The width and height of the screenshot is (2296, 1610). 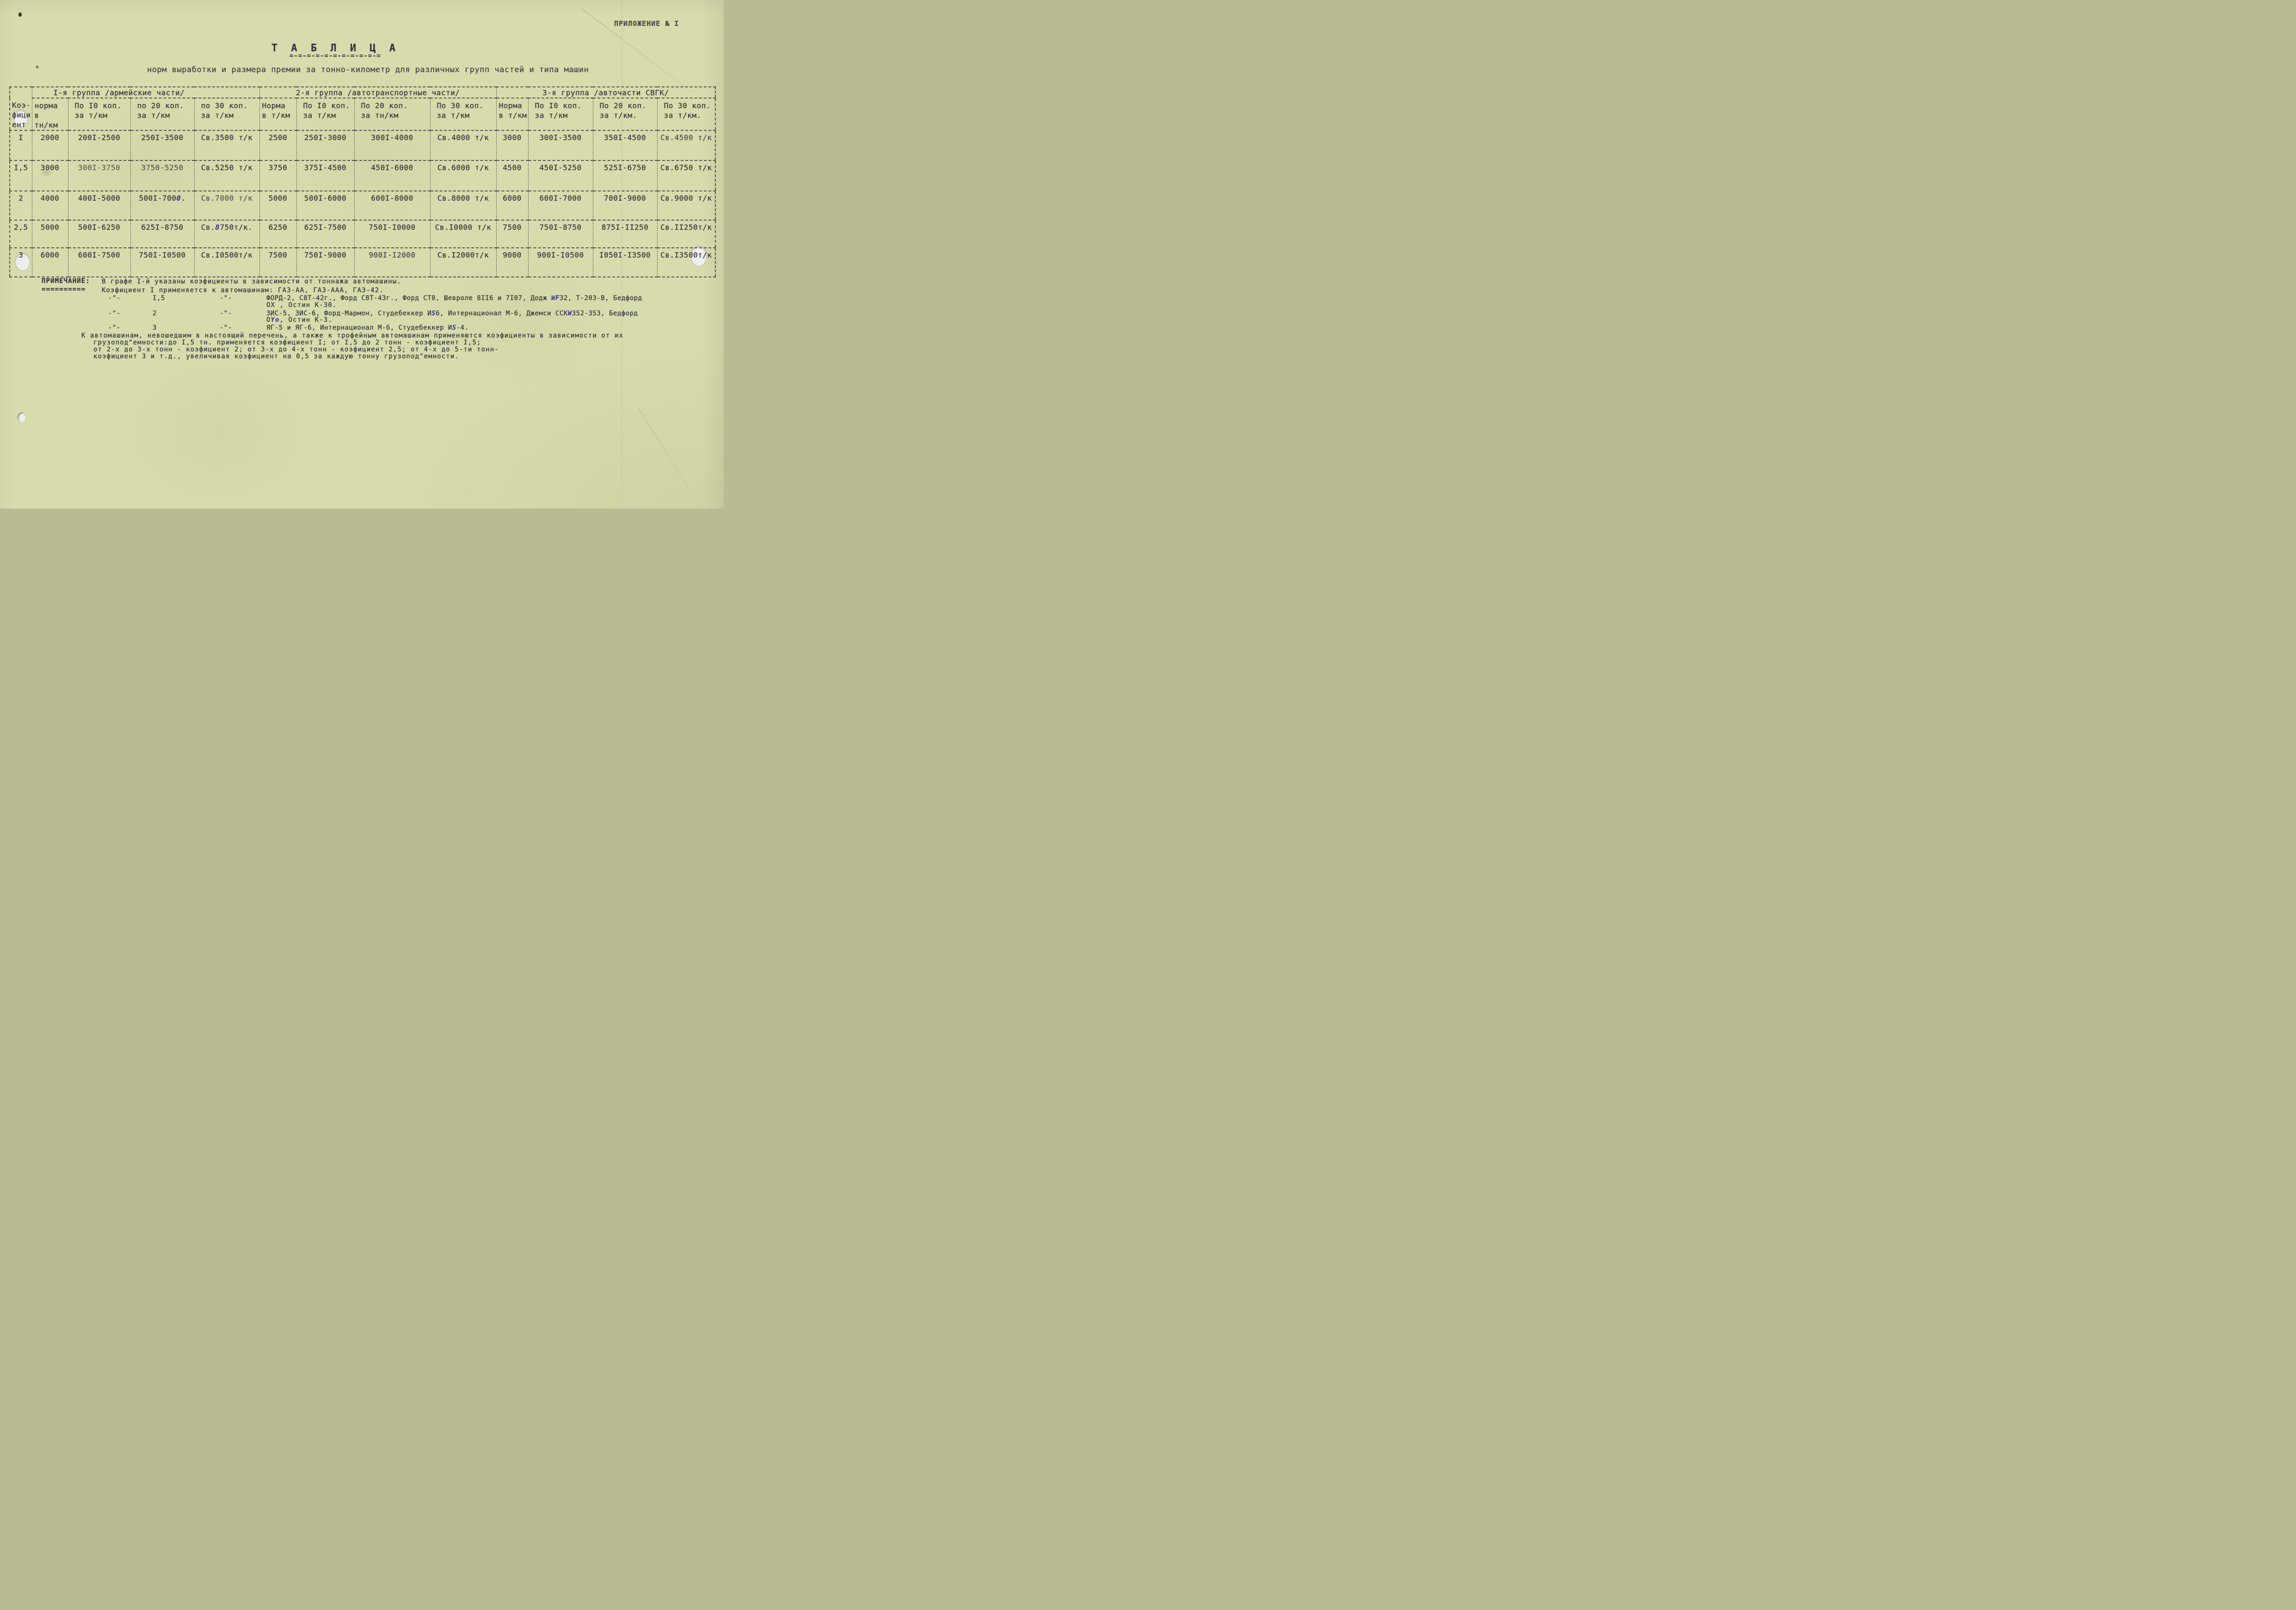 I want to click on handwritten-correction: Yо, so click(x=275, y=320).